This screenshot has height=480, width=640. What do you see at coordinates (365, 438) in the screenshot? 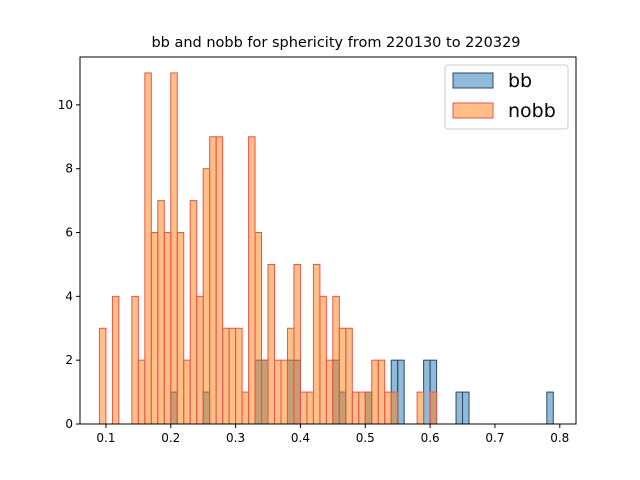
I see `x-tick-label: 0.5` at bounding box center [365, 438].